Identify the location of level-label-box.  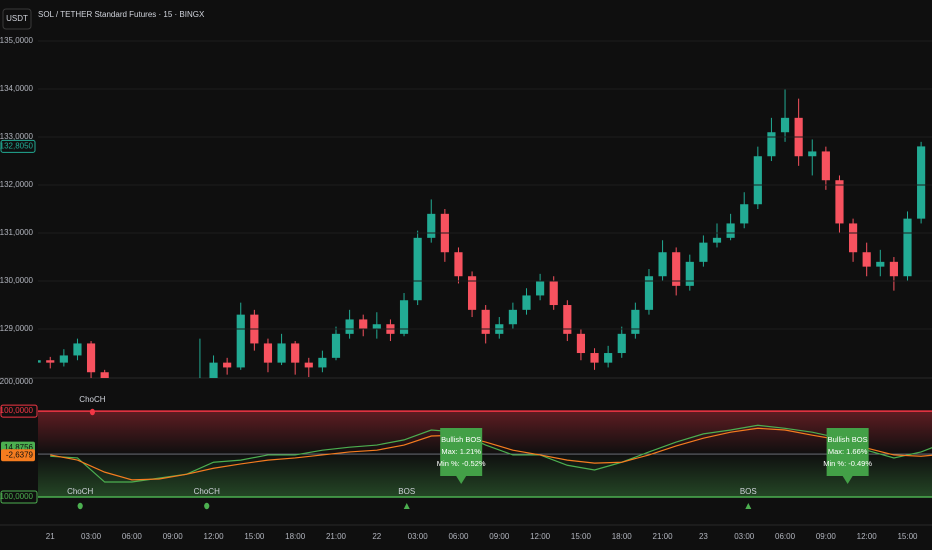
(19, 411).